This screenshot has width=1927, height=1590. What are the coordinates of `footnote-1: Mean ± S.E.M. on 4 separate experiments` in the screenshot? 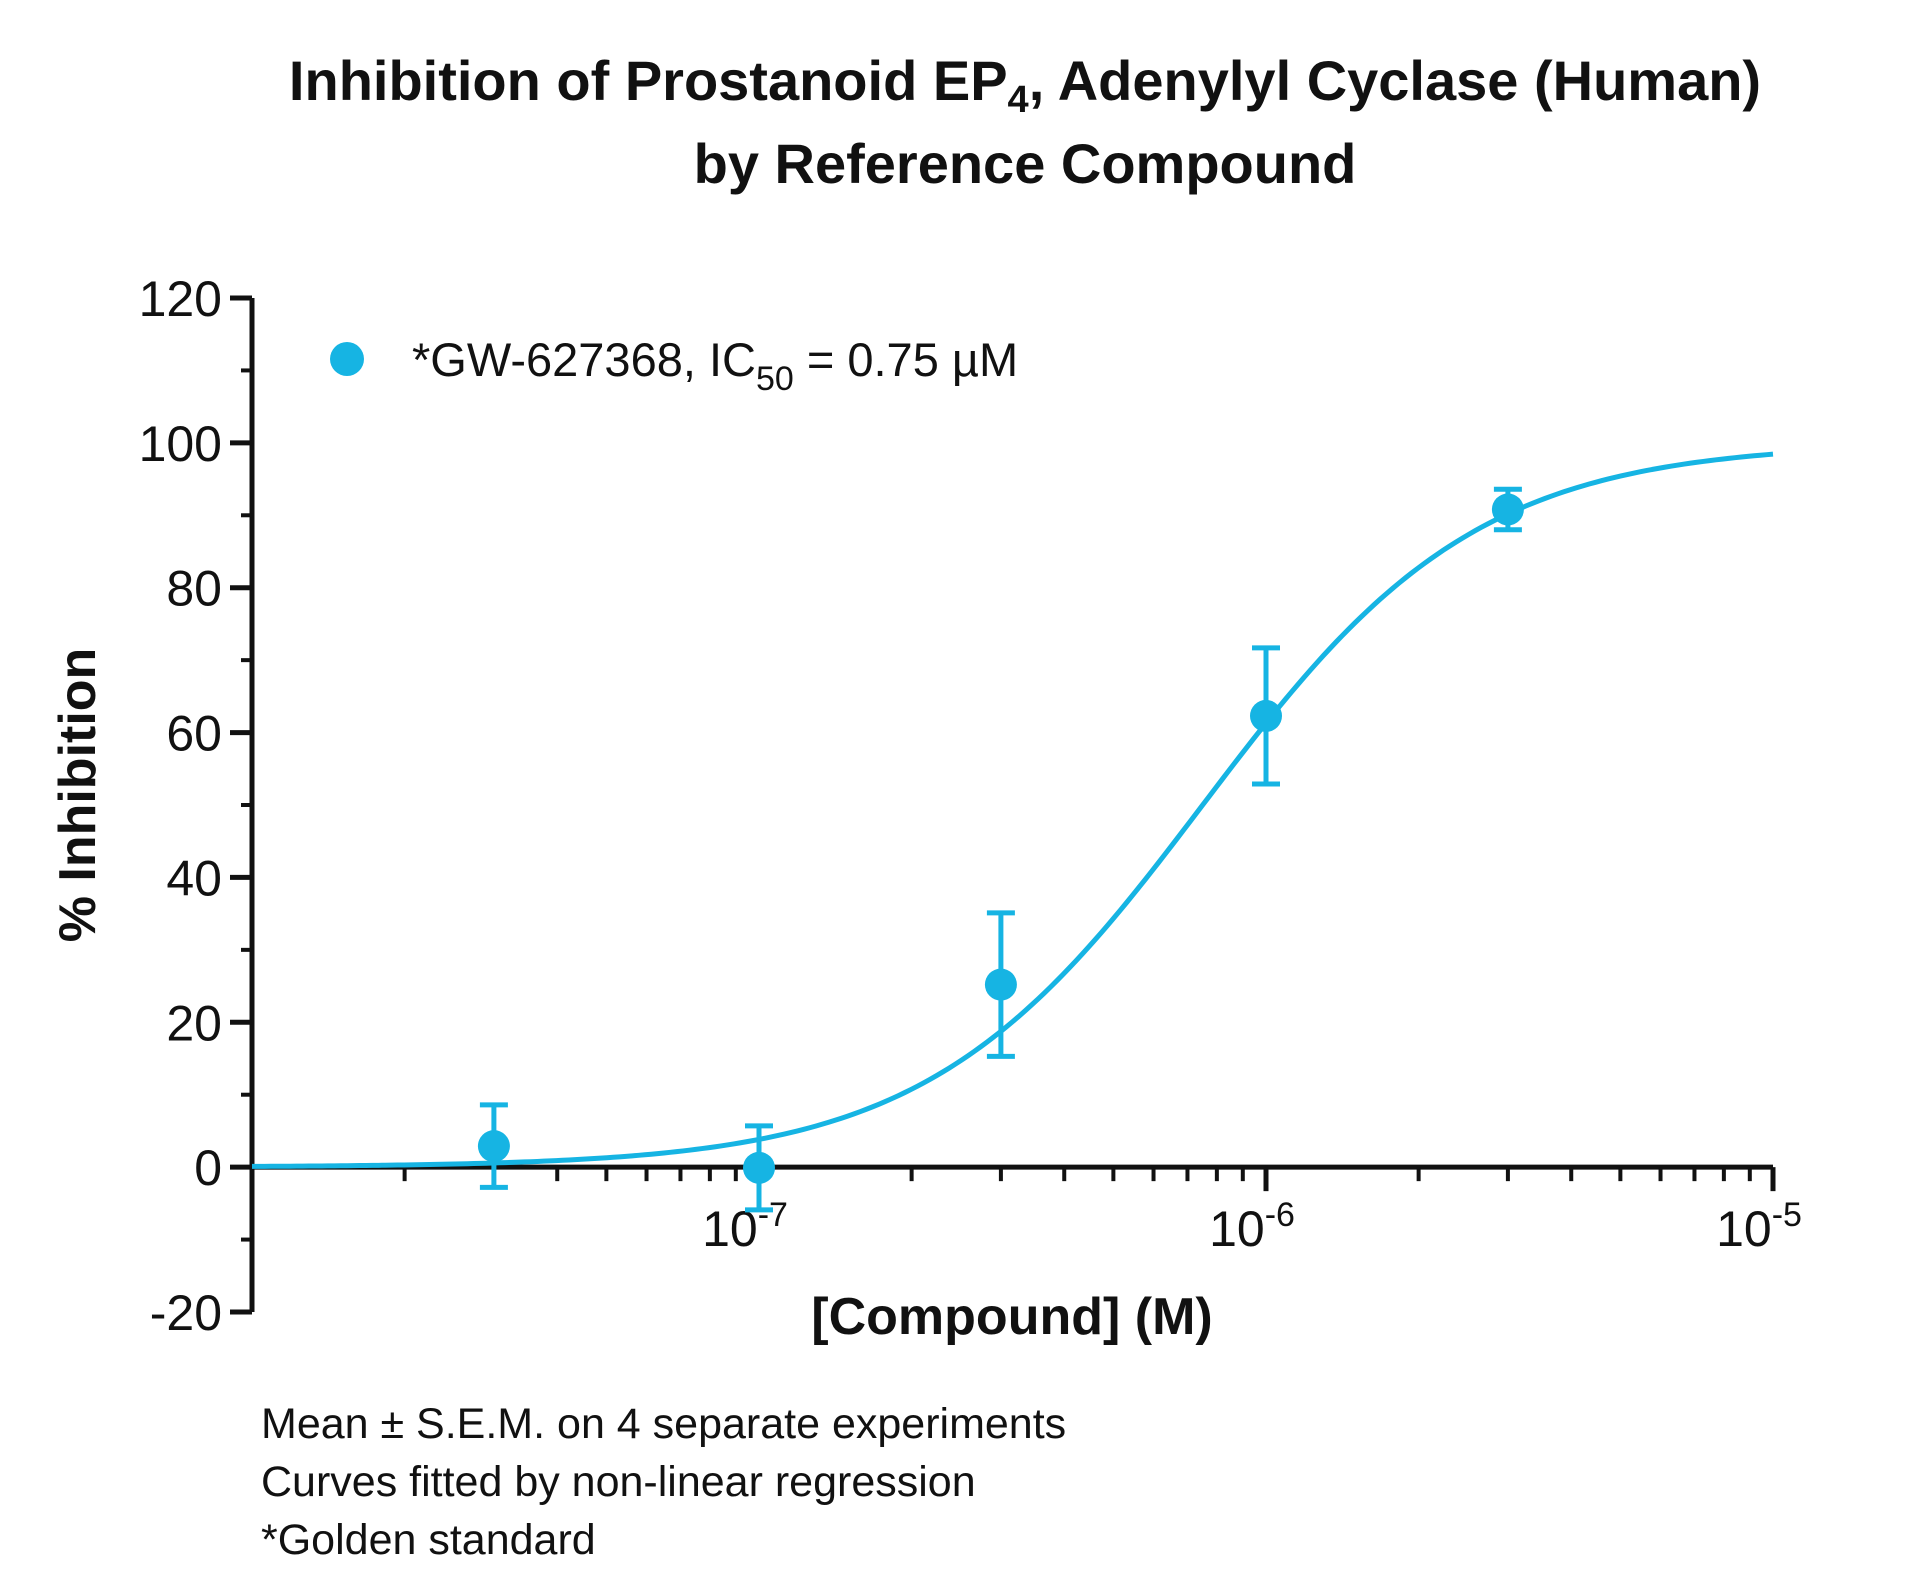 It's located at (663, 1424).